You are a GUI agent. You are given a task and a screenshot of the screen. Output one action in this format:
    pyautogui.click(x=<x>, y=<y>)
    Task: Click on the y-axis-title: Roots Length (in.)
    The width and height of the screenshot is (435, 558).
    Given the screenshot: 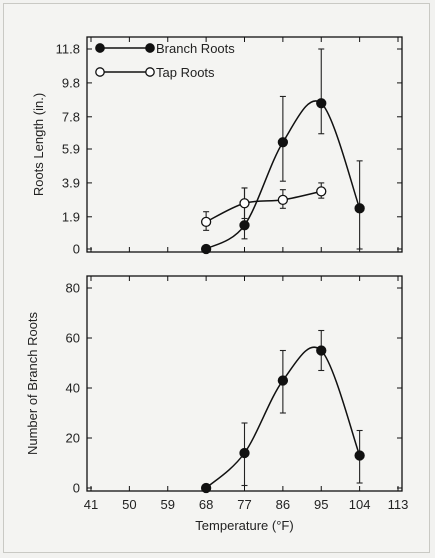 What is the action you would take?
    pyautogui.click(x=38, y=144)
    